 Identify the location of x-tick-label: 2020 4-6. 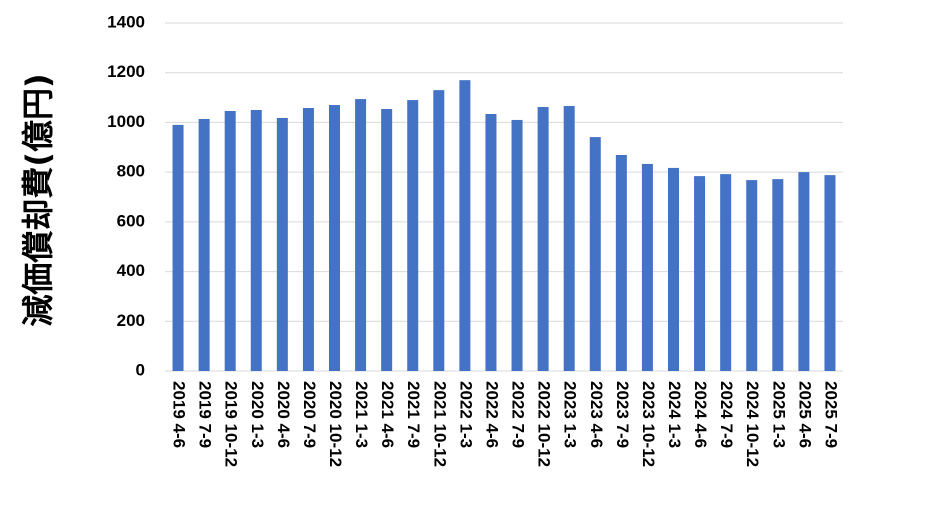
(283, 414).